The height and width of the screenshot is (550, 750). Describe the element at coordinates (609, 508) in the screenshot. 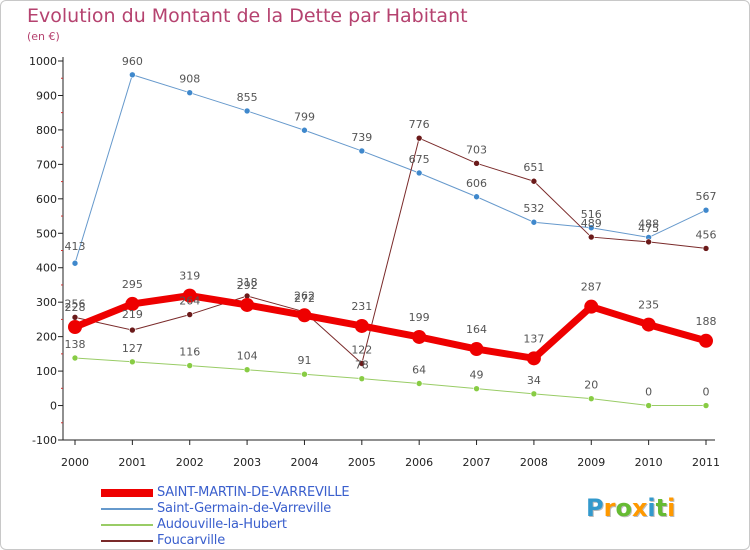

I see `logo-letter: r` at that location.